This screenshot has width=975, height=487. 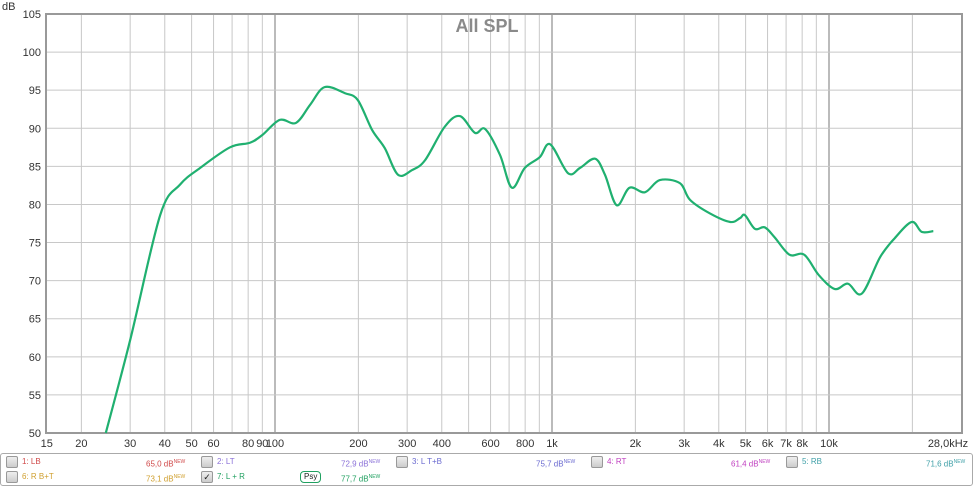 I want to click on legend-value: 71,6 dBNEW, so click(x=945, y=462).